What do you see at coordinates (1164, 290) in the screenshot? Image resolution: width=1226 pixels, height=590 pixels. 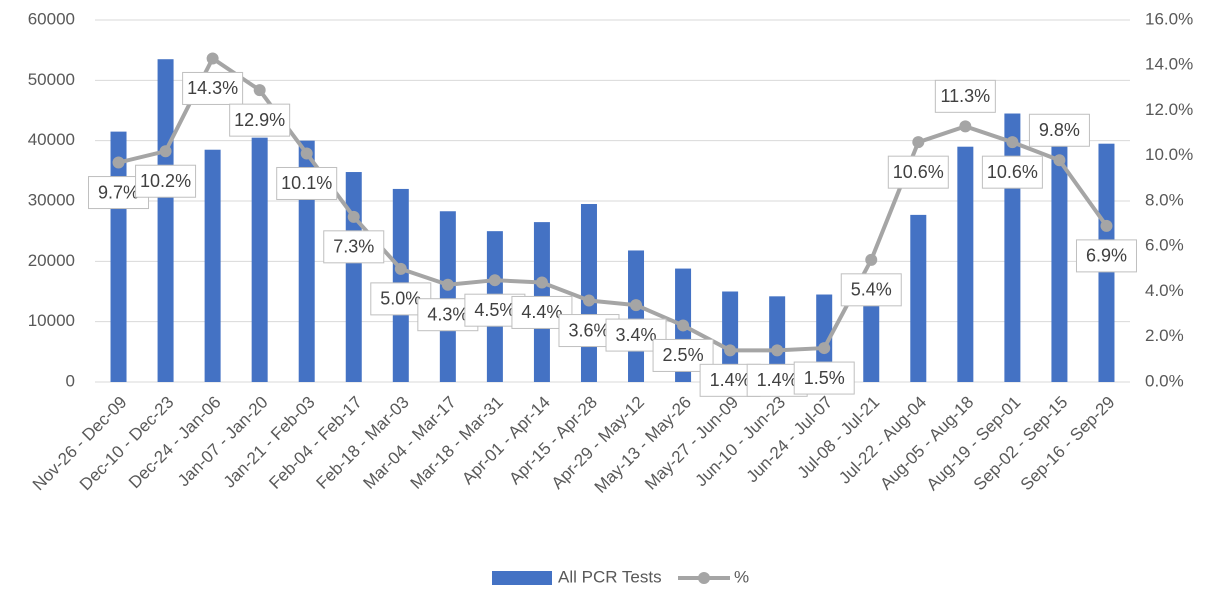 I see `y2-tick-label: 4.0%` at bounding box center [1164, 290].